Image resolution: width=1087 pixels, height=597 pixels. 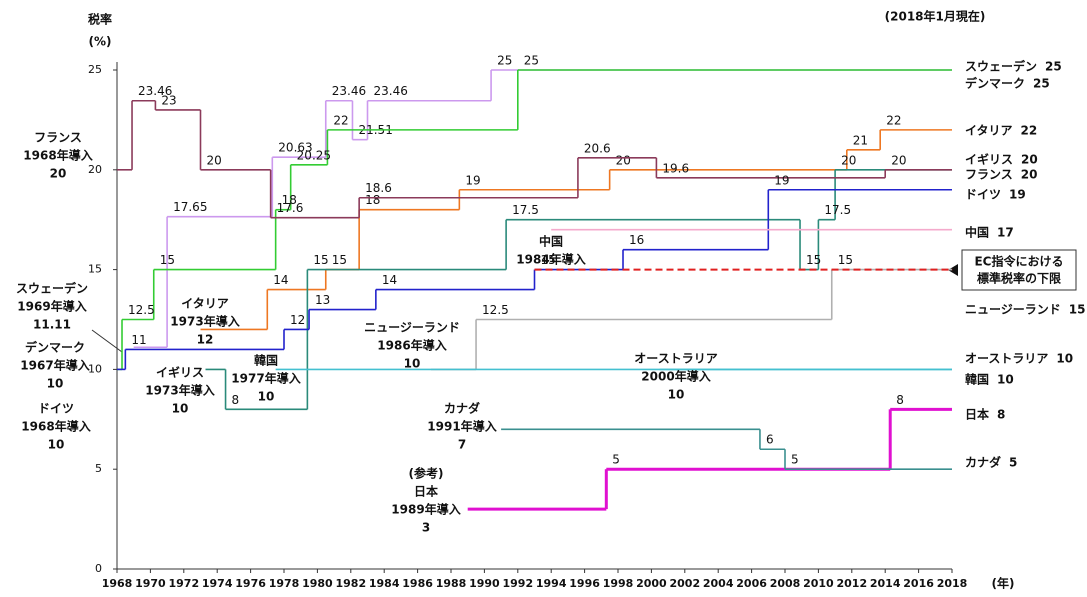 I want to click on end-label-name: ニュージーランド, so click(x=1013, y=310).